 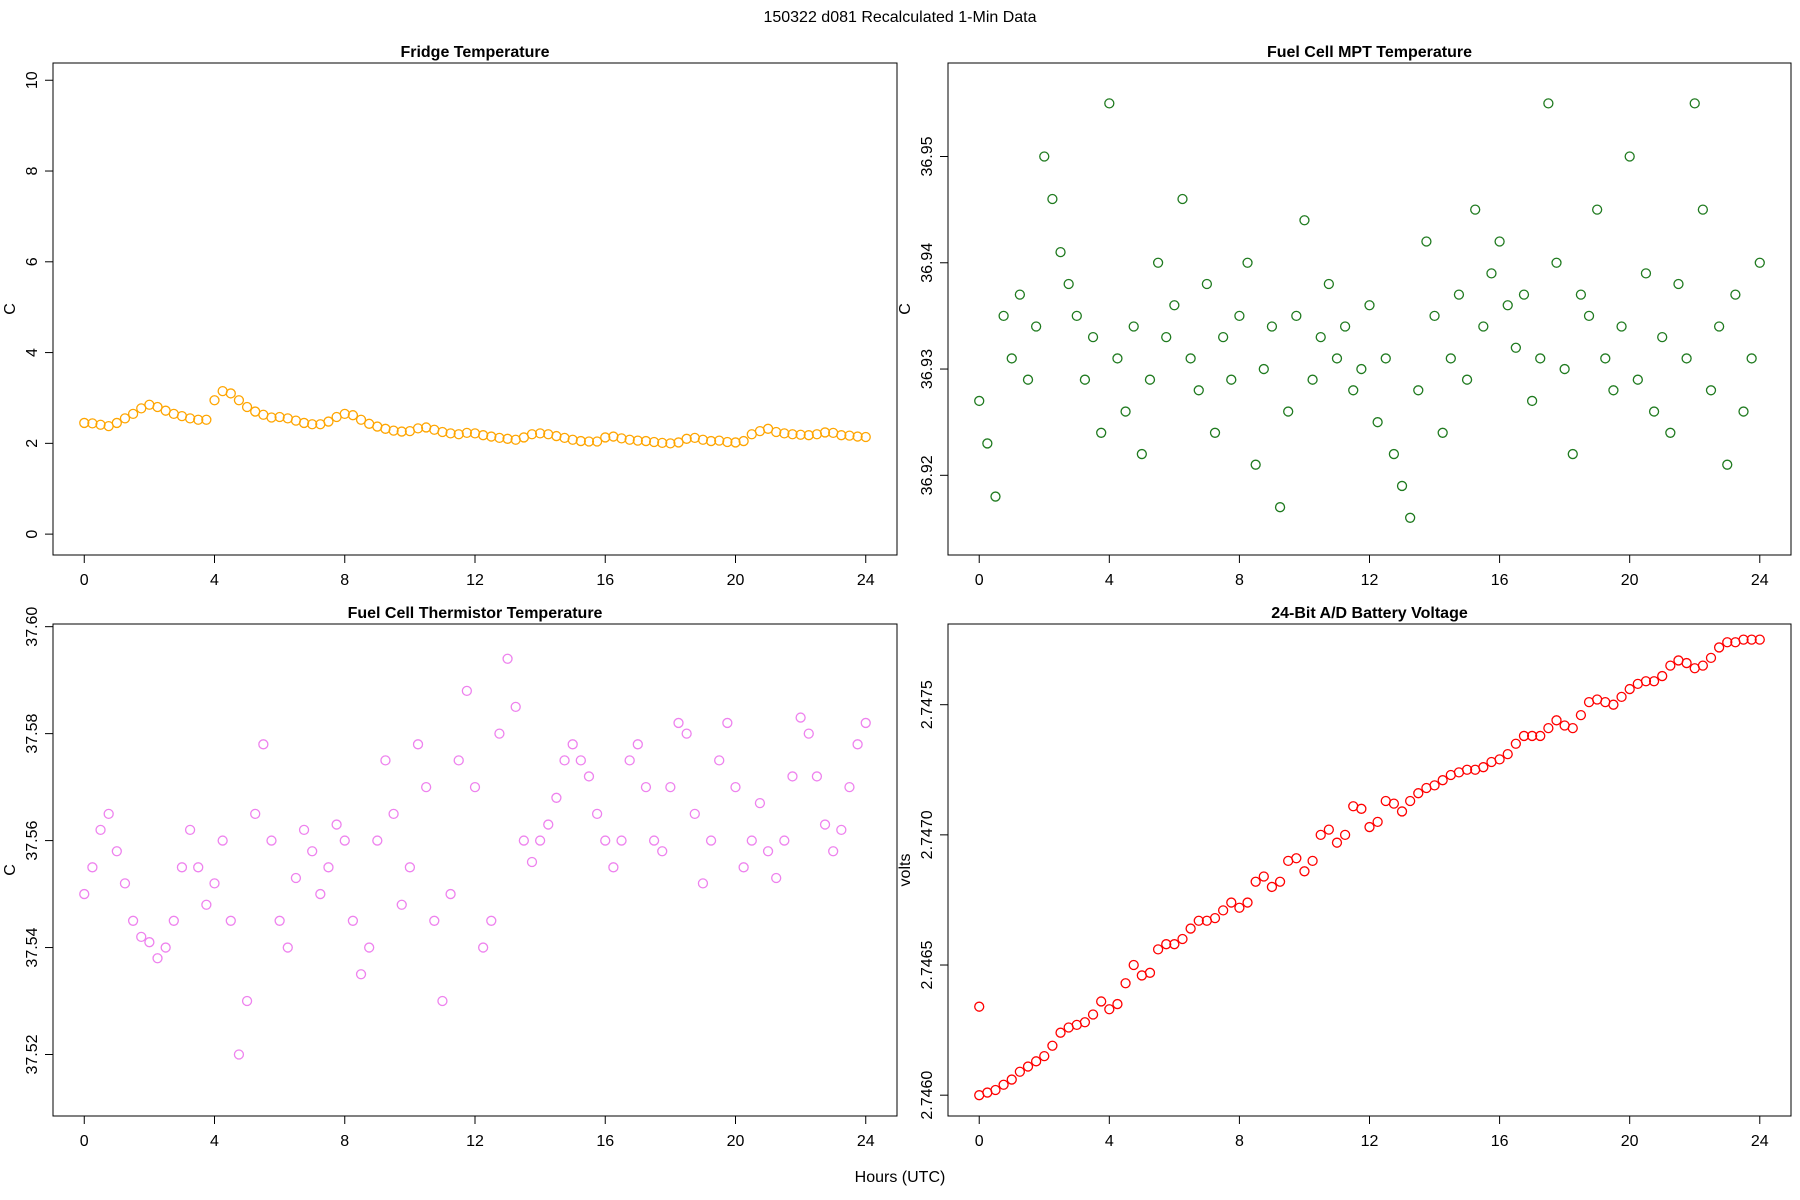 What do you see at coordinates (10, 870) in the screenshot?
I see `y-axis-label: C` at bounding box center [10, 870].